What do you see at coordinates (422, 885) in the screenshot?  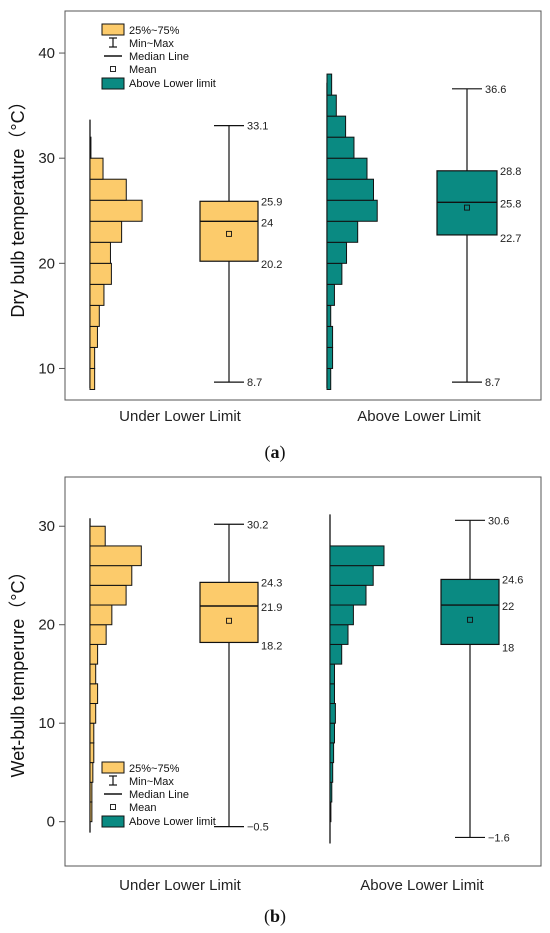 I see `category-label-above-b: Above Lower Limit` at bounding box center [422, 885].